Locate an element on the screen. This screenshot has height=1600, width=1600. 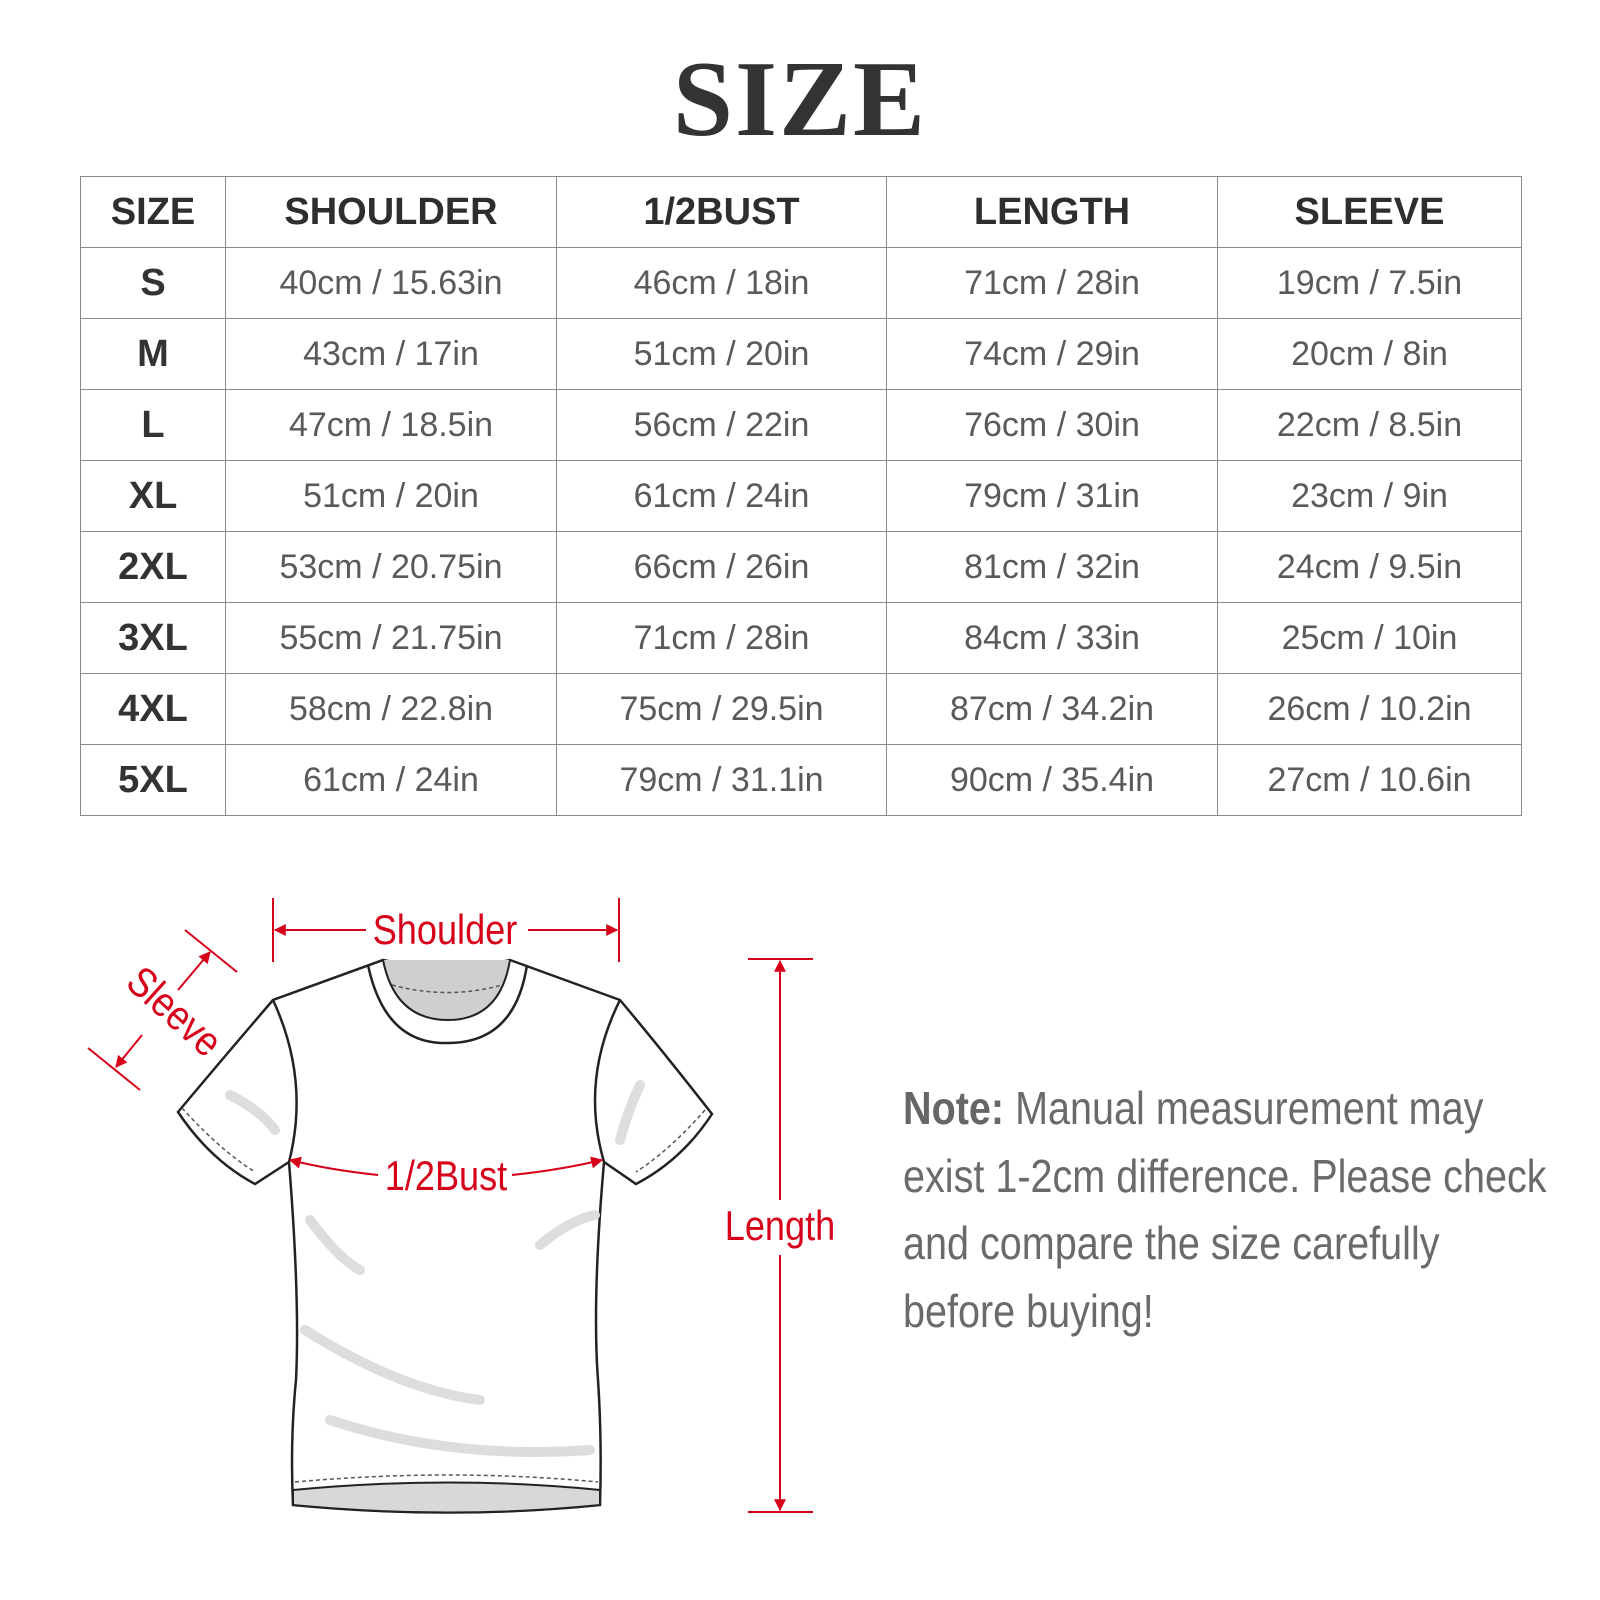
cell-shoulder: 51cm / 20in is located at coordinates (391, 496).